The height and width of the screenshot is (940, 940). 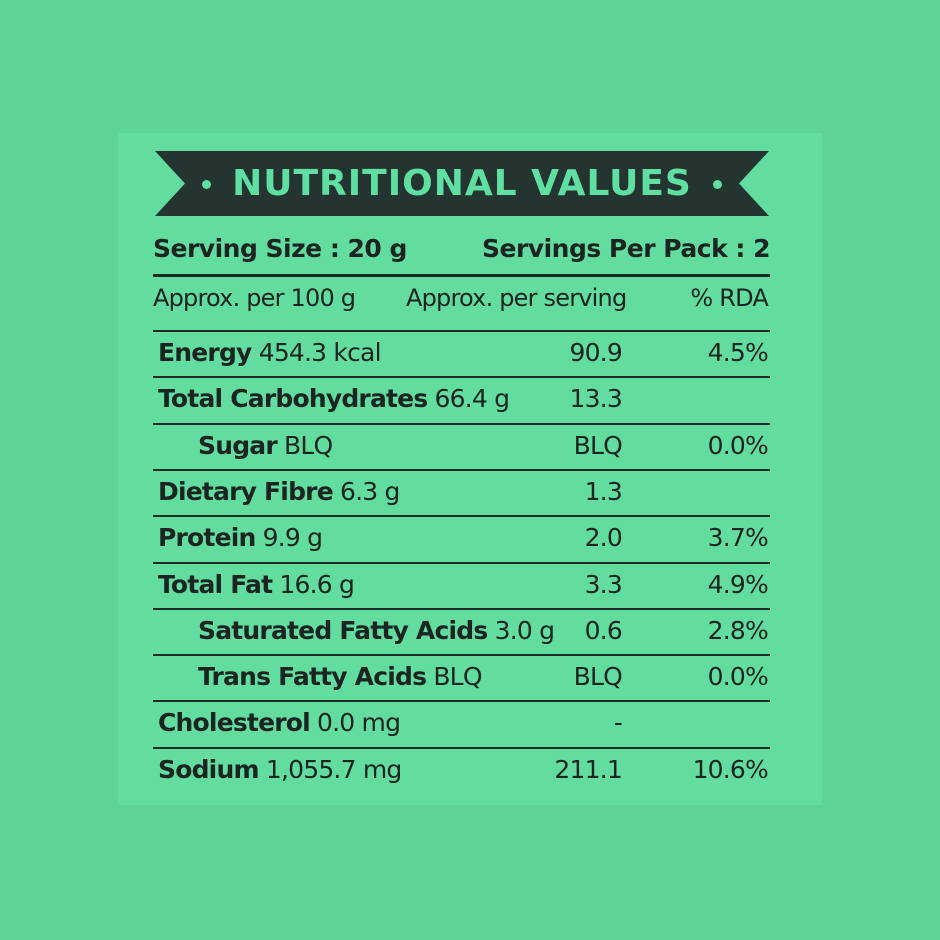 What do you see at coordinates (215, 584) in the screenshot?
I see `nutrient-name: Total Fat` at bounding box center [215, 584].